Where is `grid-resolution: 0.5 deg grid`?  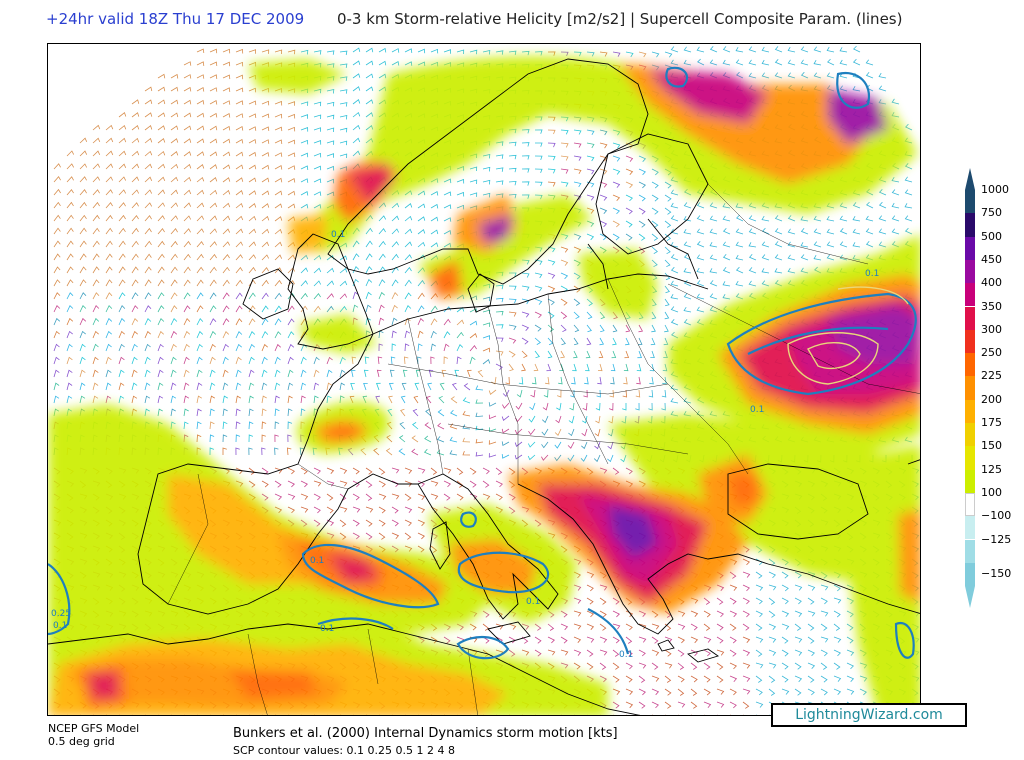
grid-resolution: 0.5 deg grid is located at coordinates (81, 741).